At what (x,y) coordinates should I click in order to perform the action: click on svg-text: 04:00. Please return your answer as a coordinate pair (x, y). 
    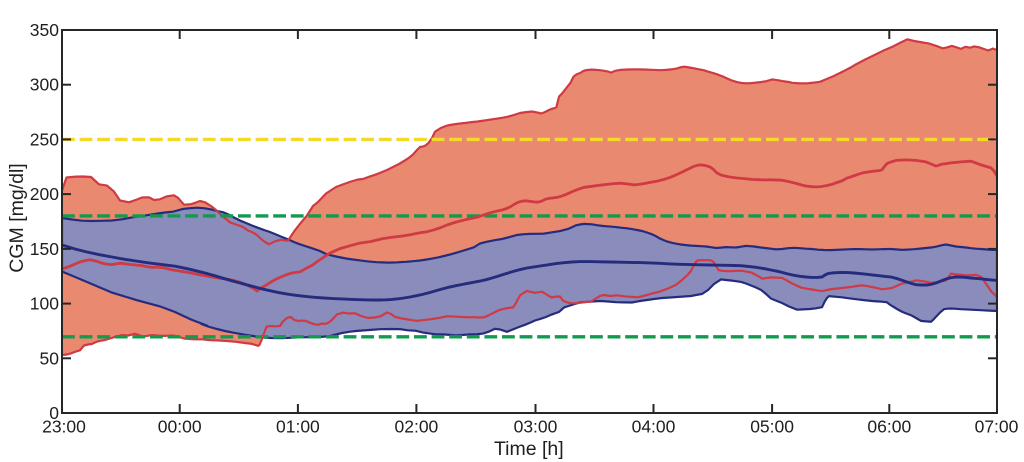
    Looking at the image, I should click on (654, 427).